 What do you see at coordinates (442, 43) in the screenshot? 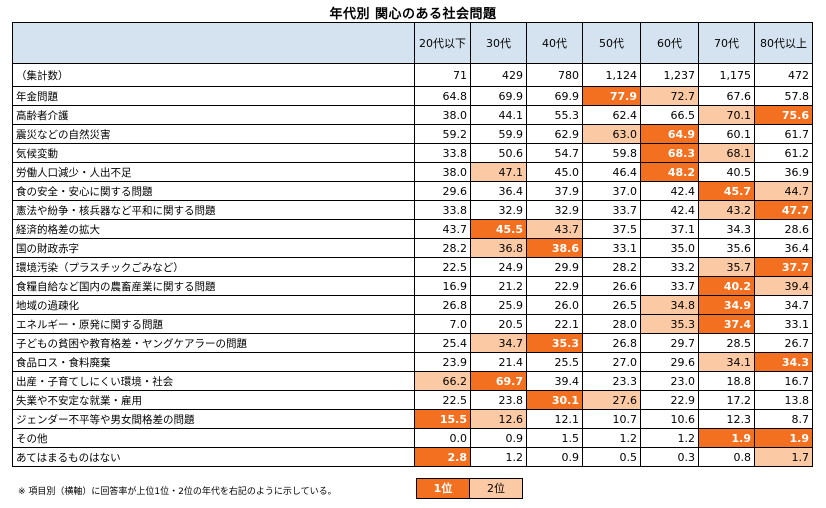
I see `column-header: 20代以下` at bounding box center [442, 43].